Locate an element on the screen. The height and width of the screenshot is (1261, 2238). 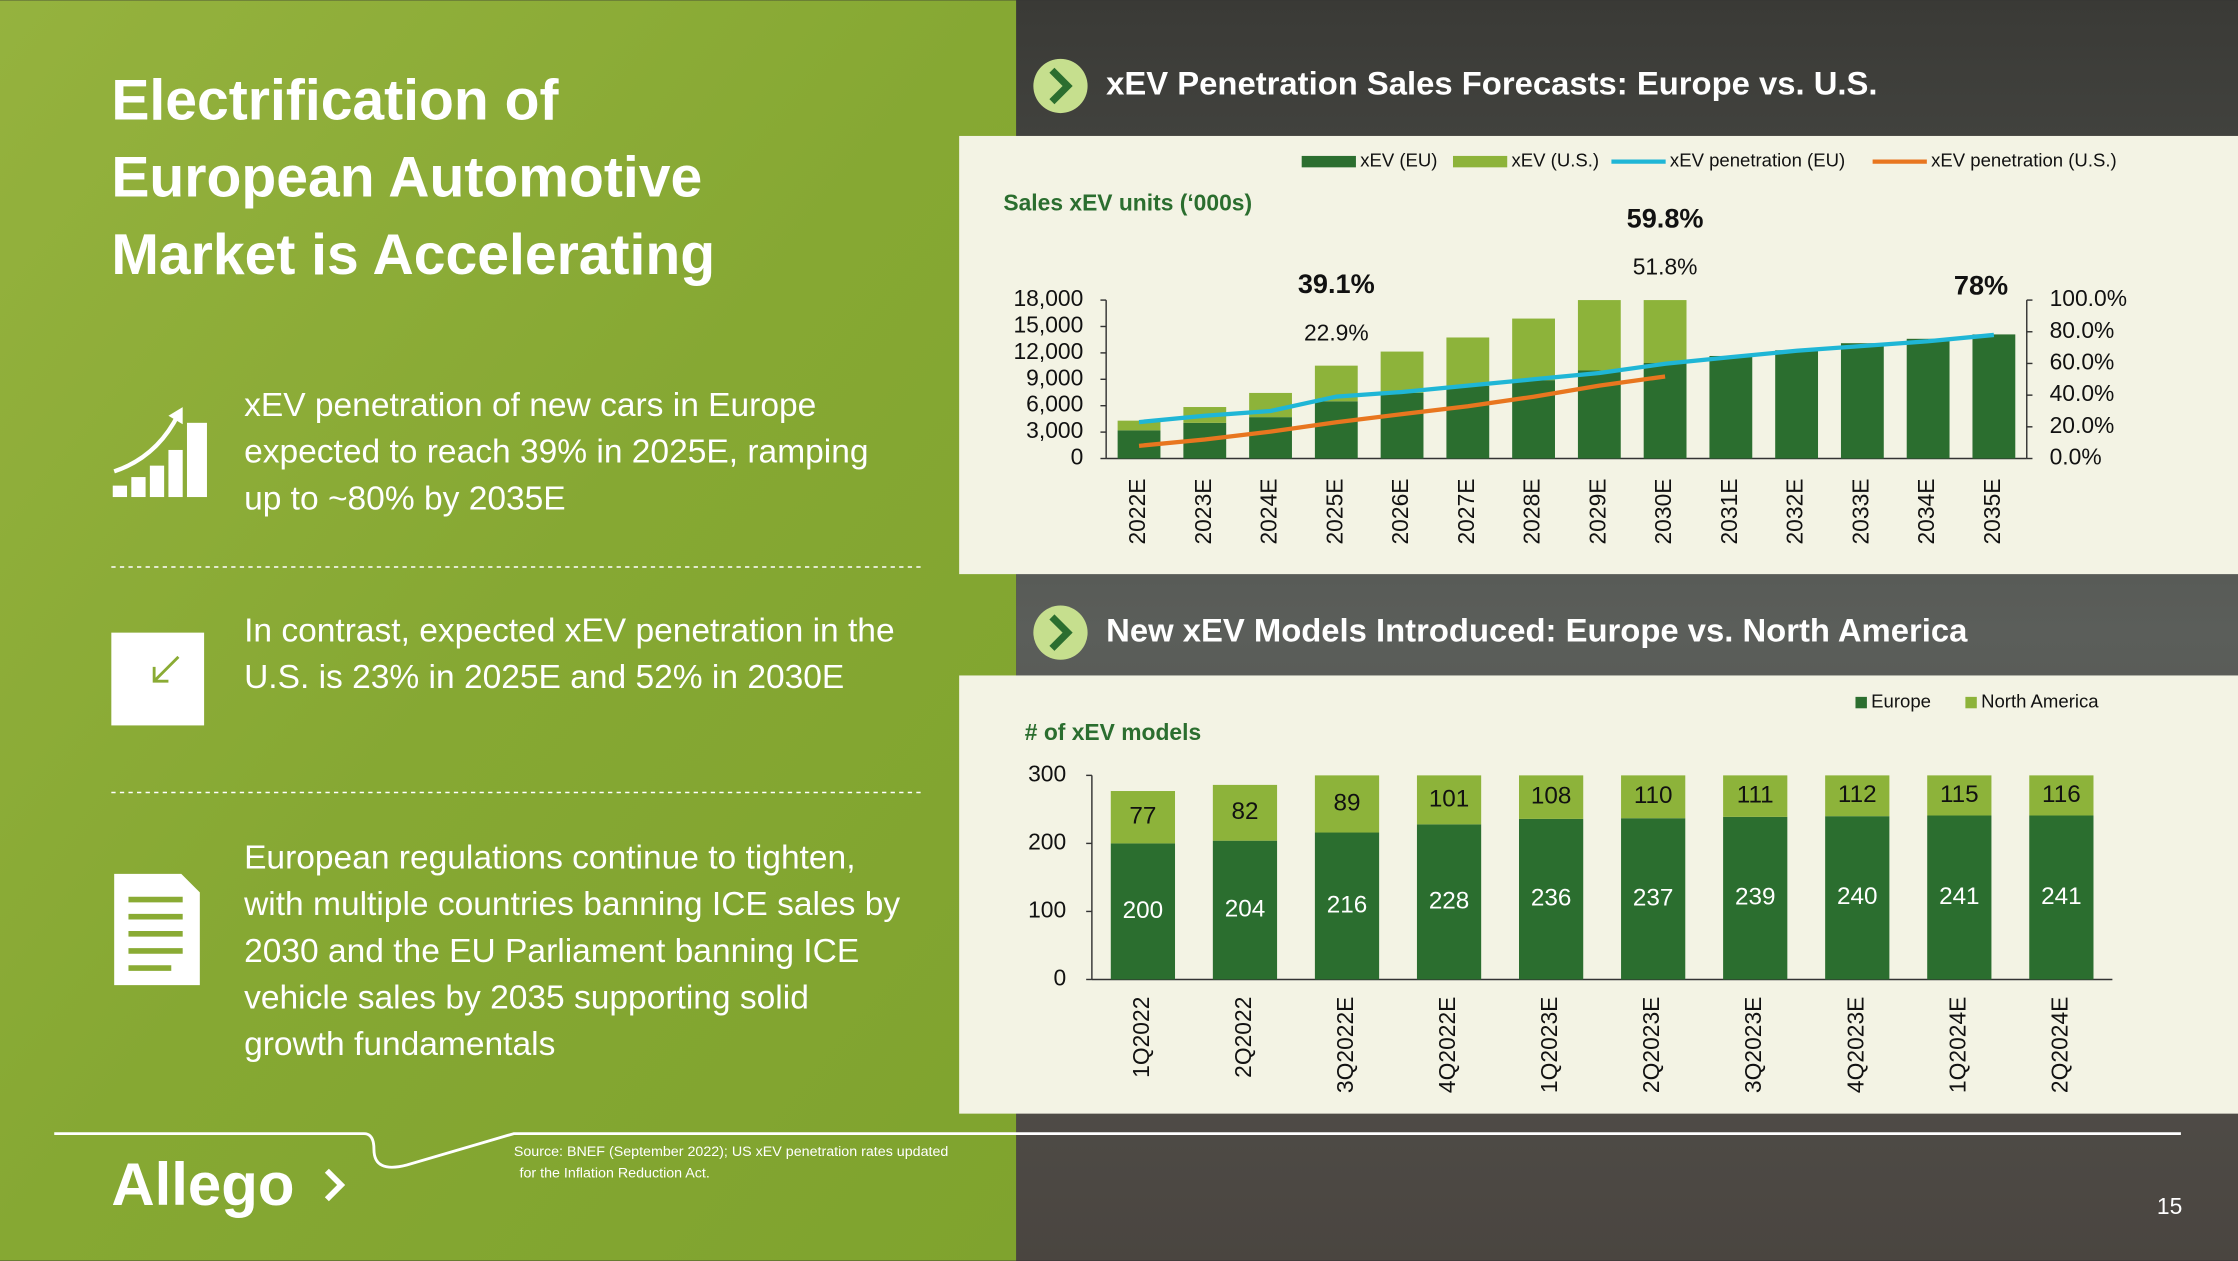
x-tick-label: 2024E is located at coordinates (1269, 511).